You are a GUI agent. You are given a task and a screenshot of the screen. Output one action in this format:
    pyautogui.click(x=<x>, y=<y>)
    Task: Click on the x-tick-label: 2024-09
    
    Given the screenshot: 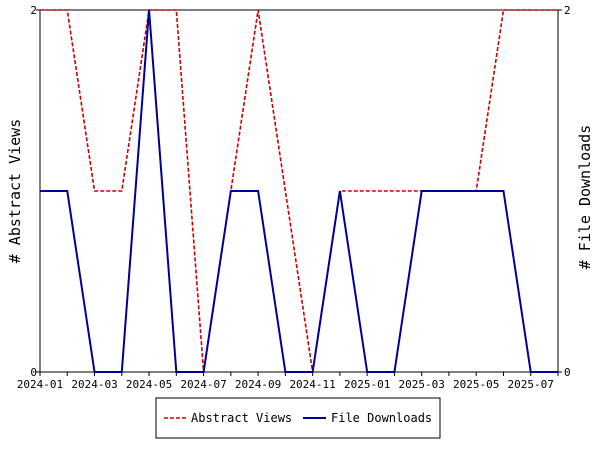 What is the action you would take?
    pyautogui.click(x=258, y=384)
    